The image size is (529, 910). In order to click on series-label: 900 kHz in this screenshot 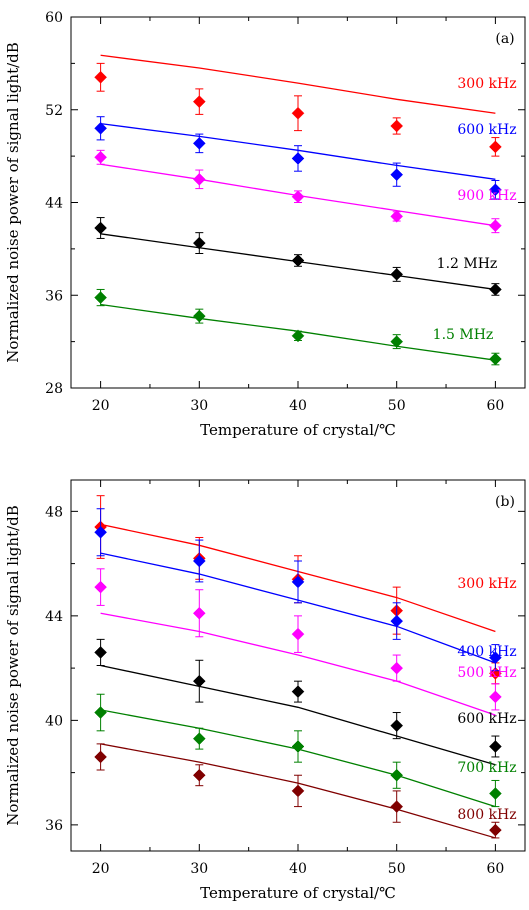, I will do `click(486, 196)`.